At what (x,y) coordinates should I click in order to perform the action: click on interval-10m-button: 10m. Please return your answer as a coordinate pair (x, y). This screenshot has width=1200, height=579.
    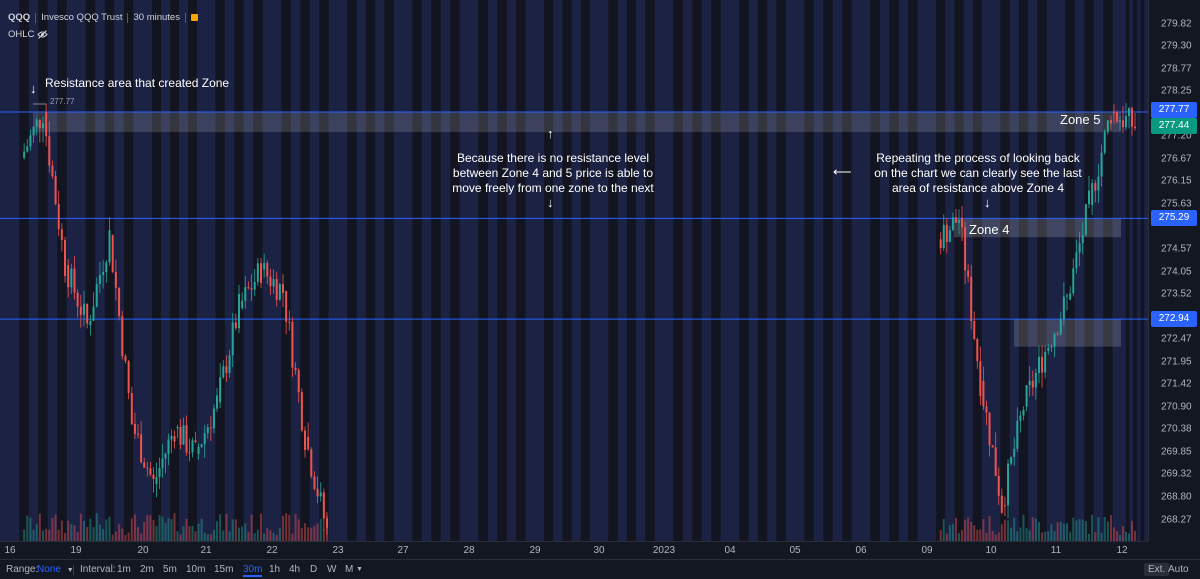
    Looking at the image, I should click on (196, 569).